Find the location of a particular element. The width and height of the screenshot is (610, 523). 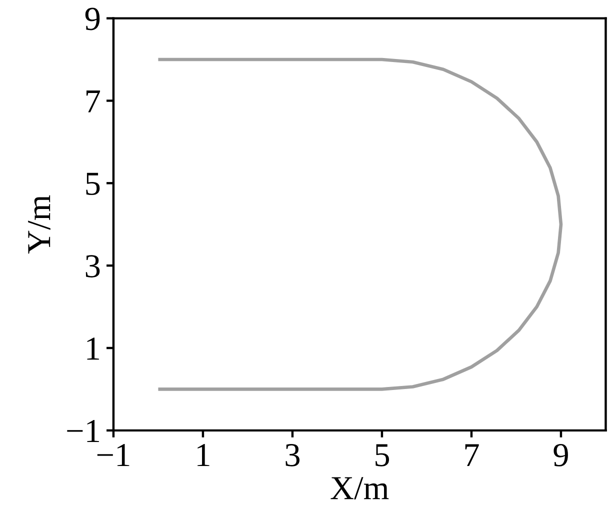

y-axis-title: Y/m is located at coordinates (39, 224).